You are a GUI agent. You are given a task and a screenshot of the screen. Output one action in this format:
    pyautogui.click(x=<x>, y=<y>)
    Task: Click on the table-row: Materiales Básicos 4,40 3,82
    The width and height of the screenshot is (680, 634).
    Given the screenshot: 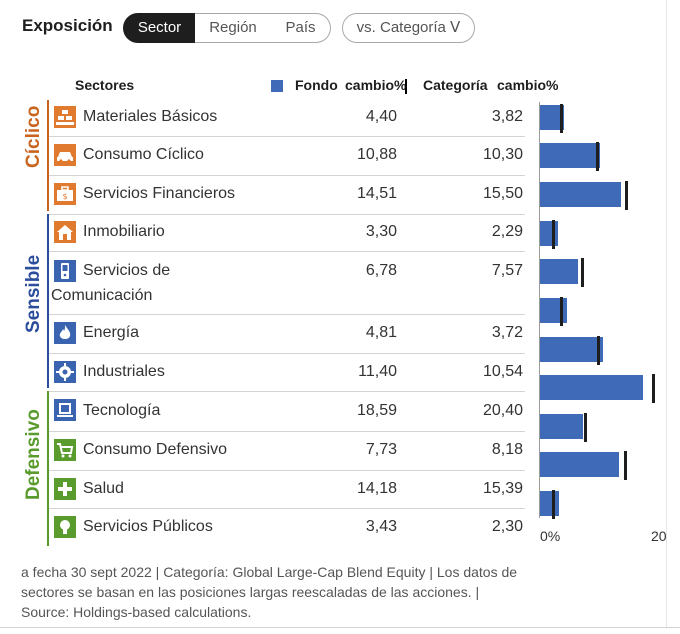 What is the action you would take?
    pyautogui.click(x=287, y=118)
    